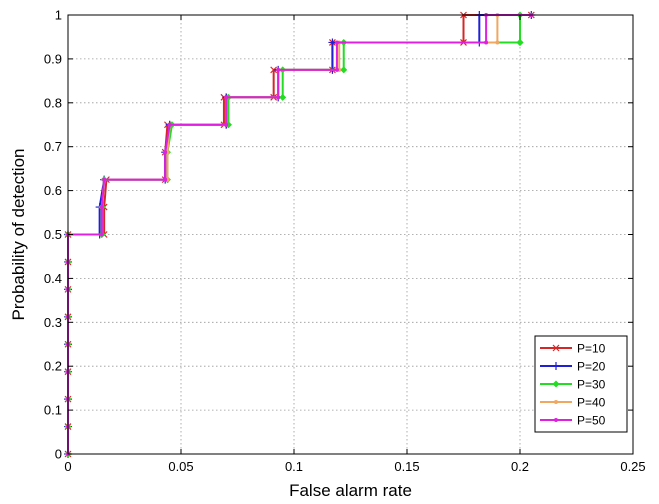 Image resolution: width=659 pixels, height=504 pixels. What do you see at coordinates (573, 421) in the screenshot?
I see `legend-entry: P=50` at bounding box center [573, 421].